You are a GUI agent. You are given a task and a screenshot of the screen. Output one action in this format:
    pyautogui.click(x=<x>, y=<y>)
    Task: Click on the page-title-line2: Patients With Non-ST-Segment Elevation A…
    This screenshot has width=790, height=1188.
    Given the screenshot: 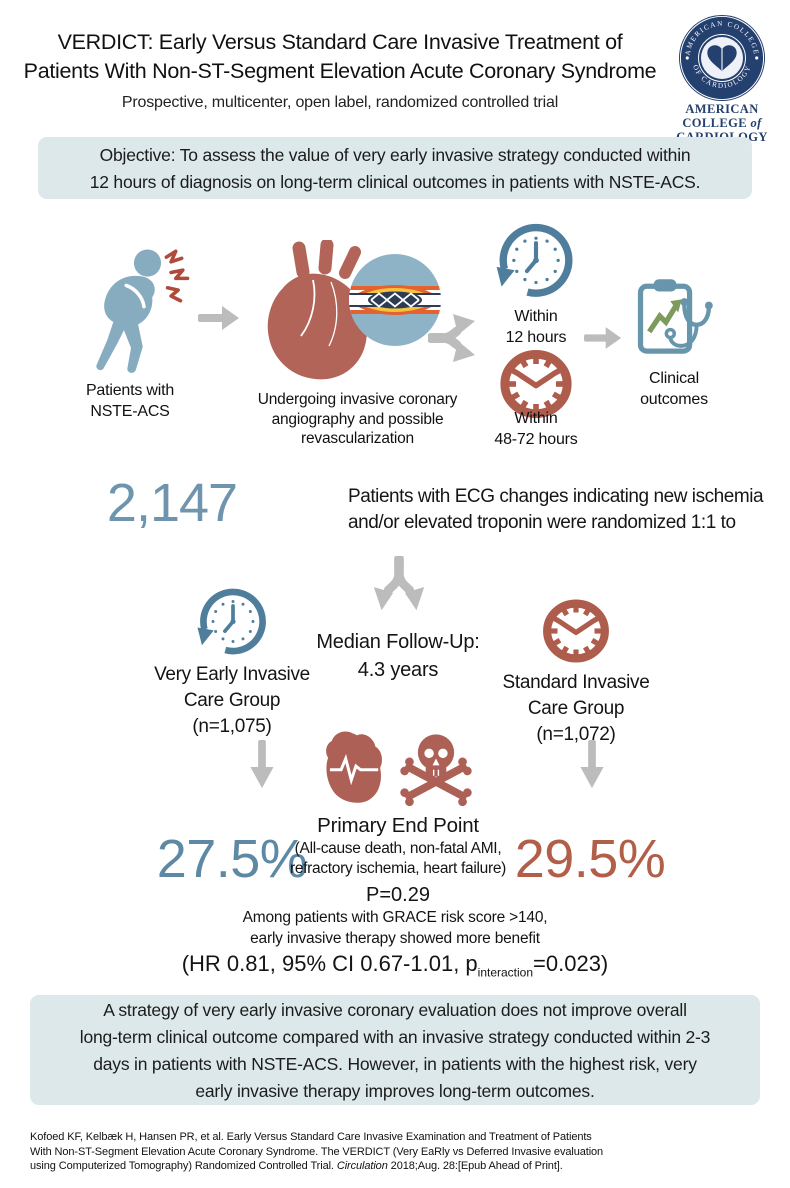 What is the action you would take?
    pyautogui.click(x=340, y=71)
    